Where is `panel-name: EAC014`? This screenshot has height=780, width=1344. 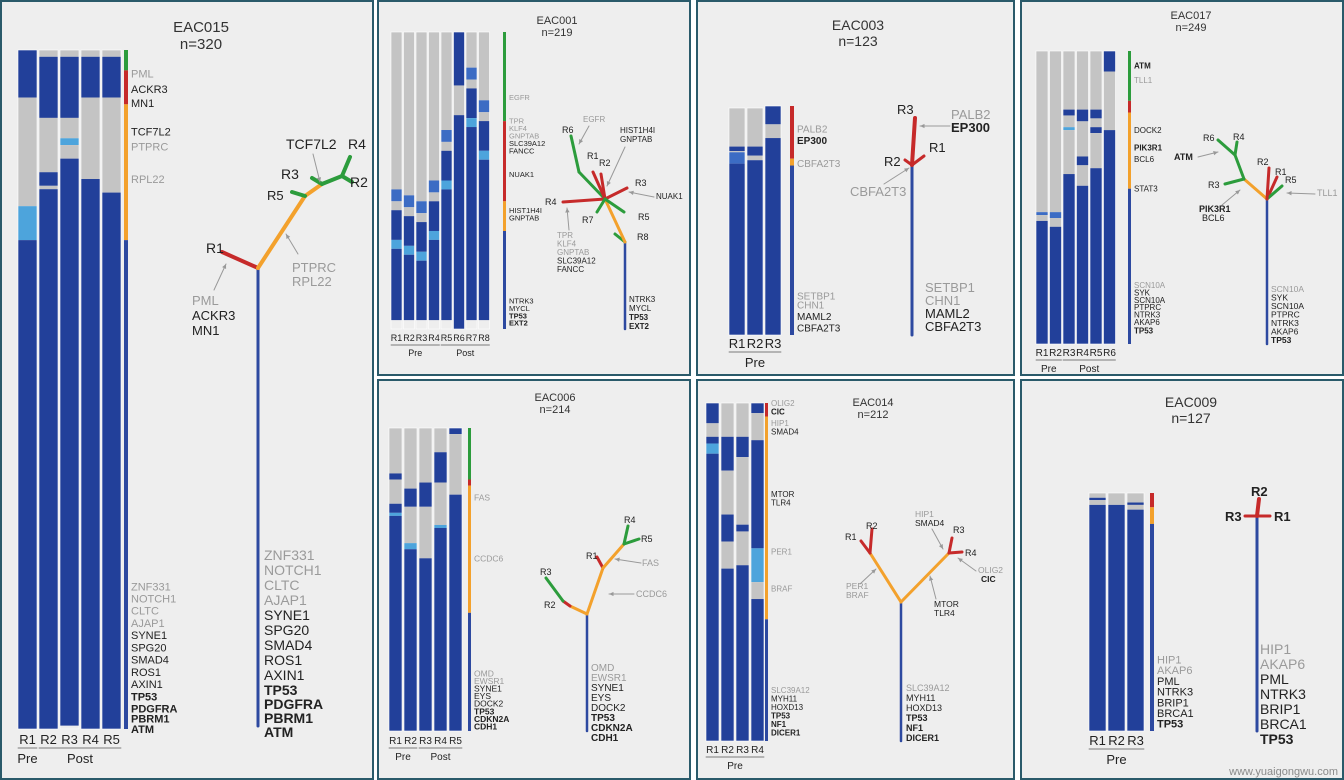 panel-name: EAC014 is located at coordinates (873, 403).